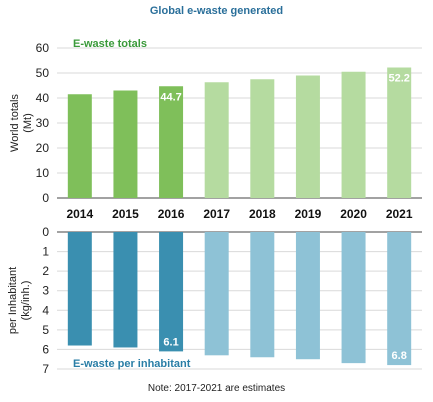 This screenshot has width=433, height=402. I want to click on bar-bottom-2015, so click(125, 290).